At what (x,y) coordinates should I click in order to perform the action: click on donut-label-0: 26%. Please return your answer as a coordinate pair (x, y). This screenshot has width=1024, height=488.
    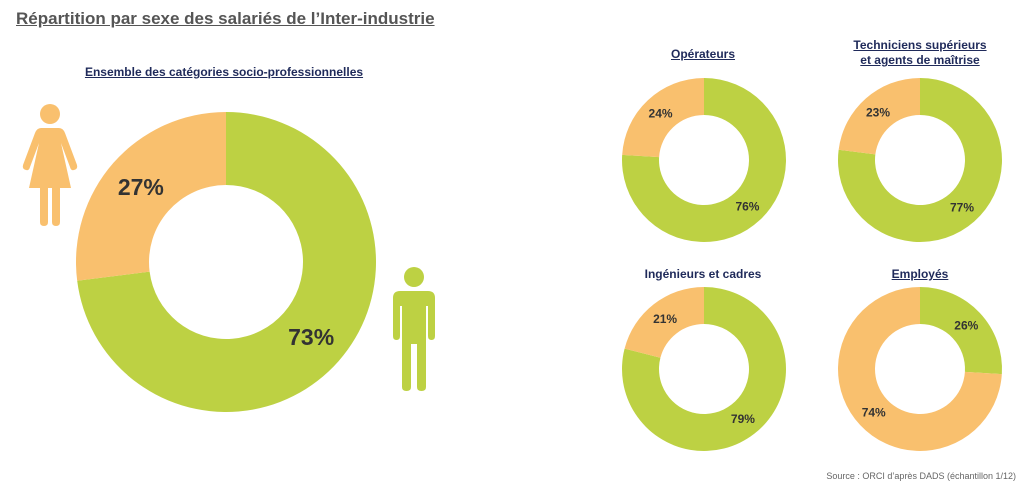
    Looking at the image, I should click on (966, 326).